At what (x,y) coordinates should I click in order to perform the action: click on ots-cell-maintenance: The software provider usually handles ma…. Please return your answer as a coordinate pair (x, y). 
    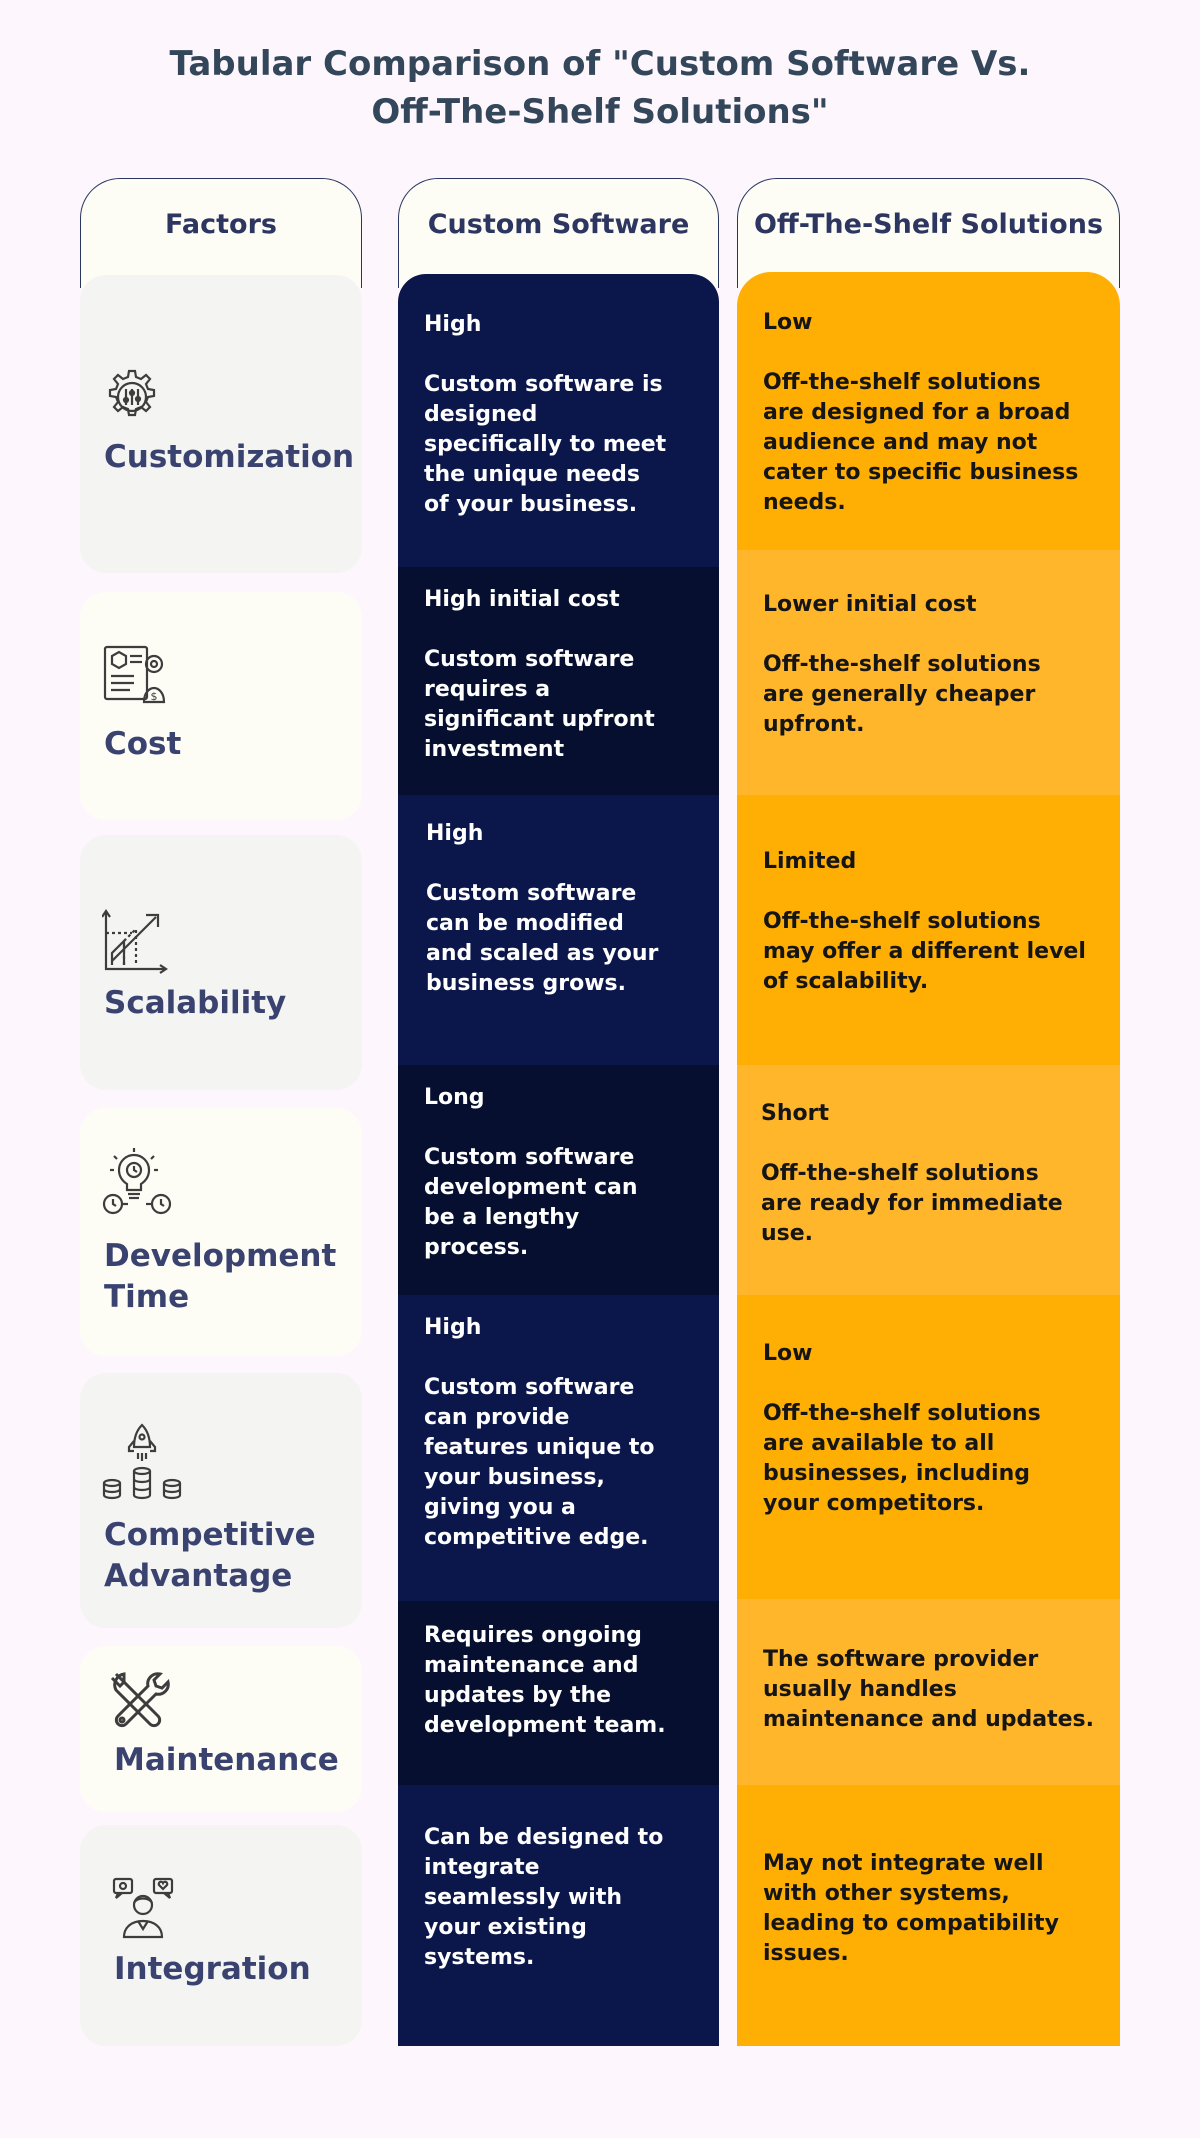
    Looking at the image, I should click on (928, 1692).